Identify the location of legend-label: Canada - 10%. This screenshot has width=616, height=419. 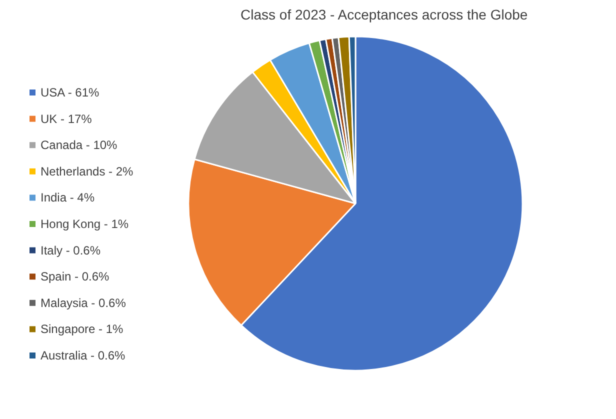
(79, 145).